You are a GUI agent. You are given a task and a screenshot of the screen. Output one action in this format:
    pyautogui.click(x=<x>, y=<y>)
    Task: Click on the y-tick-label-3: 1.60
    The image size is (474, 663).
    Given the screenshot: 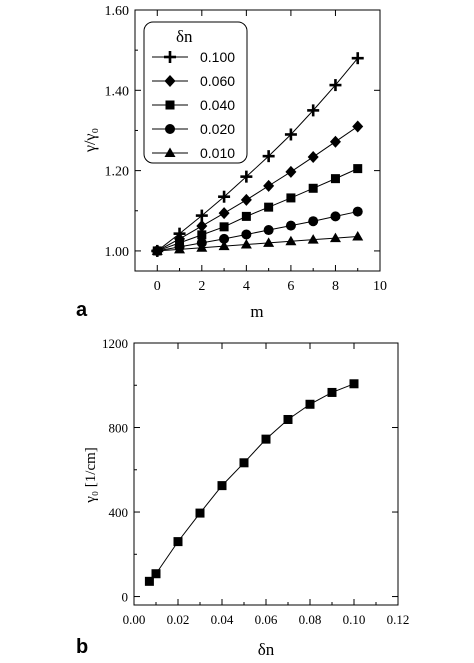 What is the action you would take?
    pyautogui.click(x=117, y=11)
    